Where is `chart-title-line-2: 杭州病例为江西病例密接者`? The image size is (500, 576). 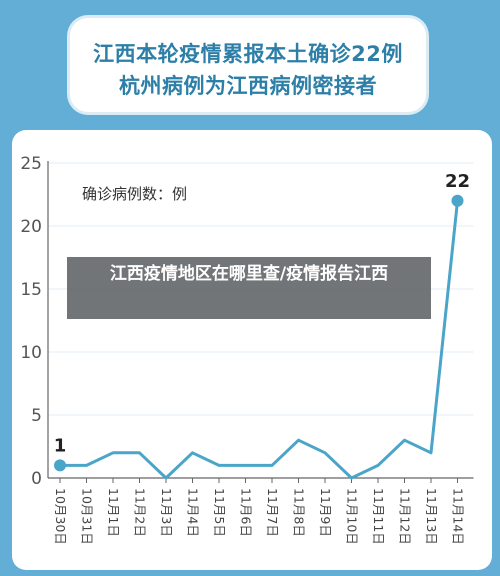 chart-title-line-2: 杭州病例为江西病例密接者 is located at coordinates (248, 86).